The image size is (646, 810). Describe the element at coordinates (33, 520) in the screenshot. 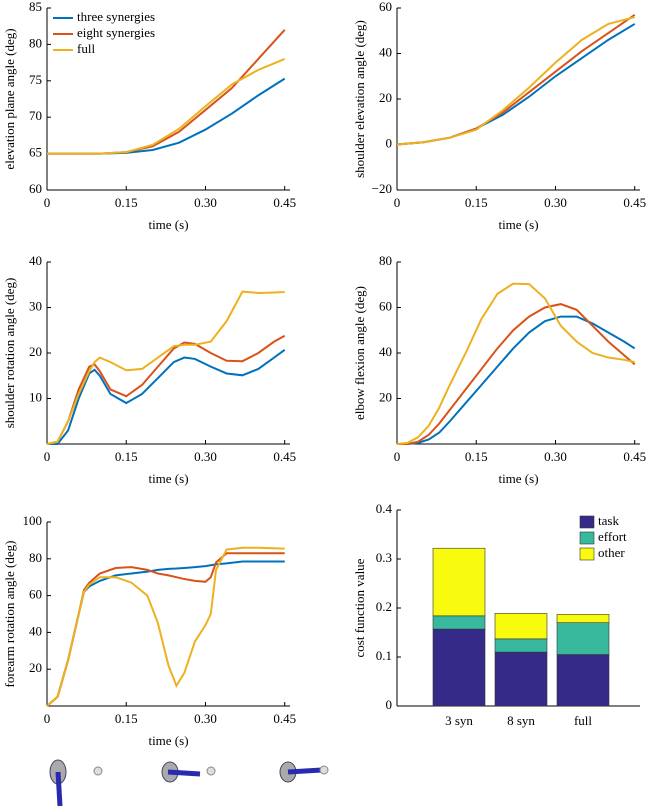

I see `y-tick-label: 100` at that location.